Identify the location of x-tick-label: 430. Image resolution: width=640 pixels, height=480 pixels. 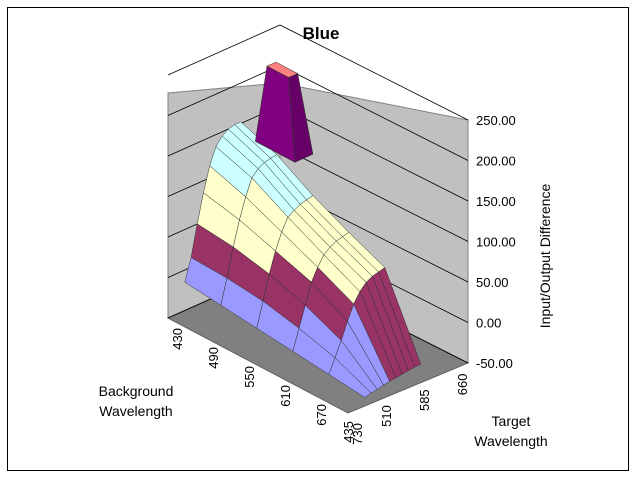
(177, 339).